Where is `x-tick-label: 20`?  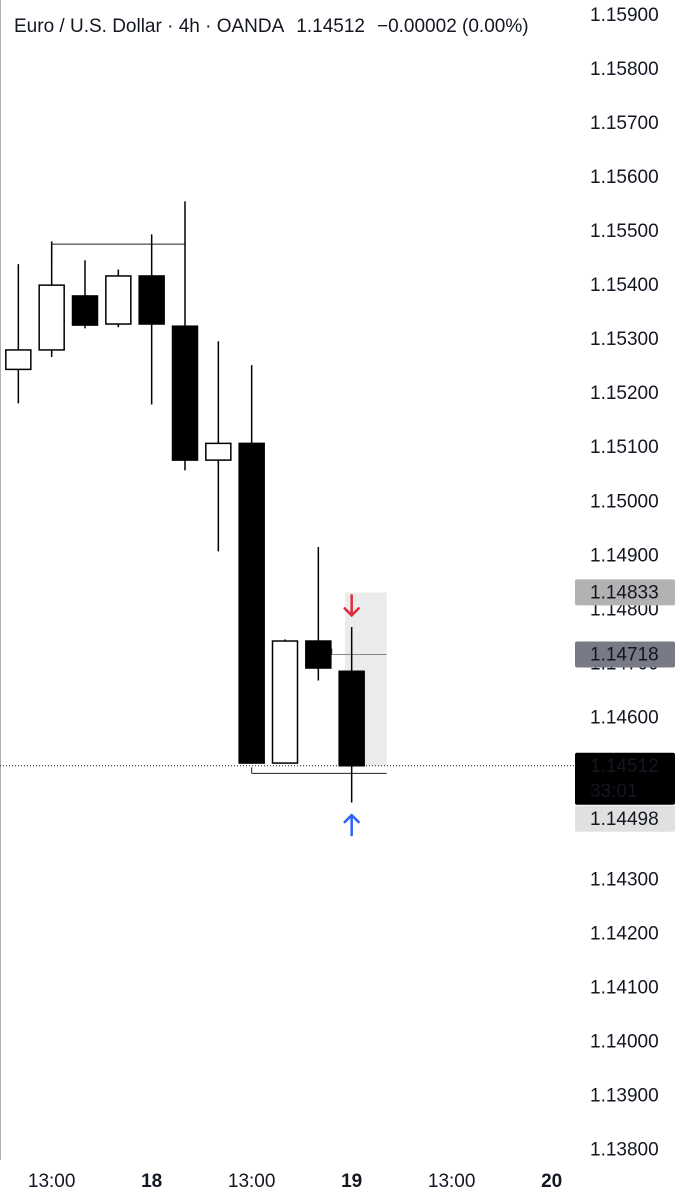 x-tick-label: 20 is located at coordinates (551, 1181).